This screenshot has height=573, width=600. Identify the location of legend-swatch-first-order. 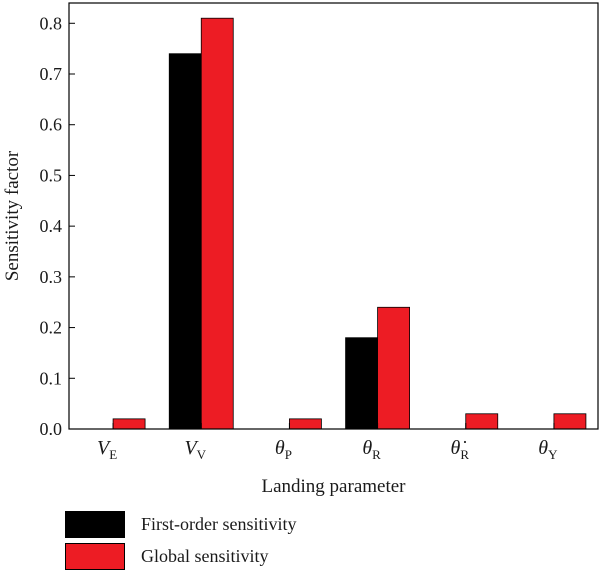
(95, 524).